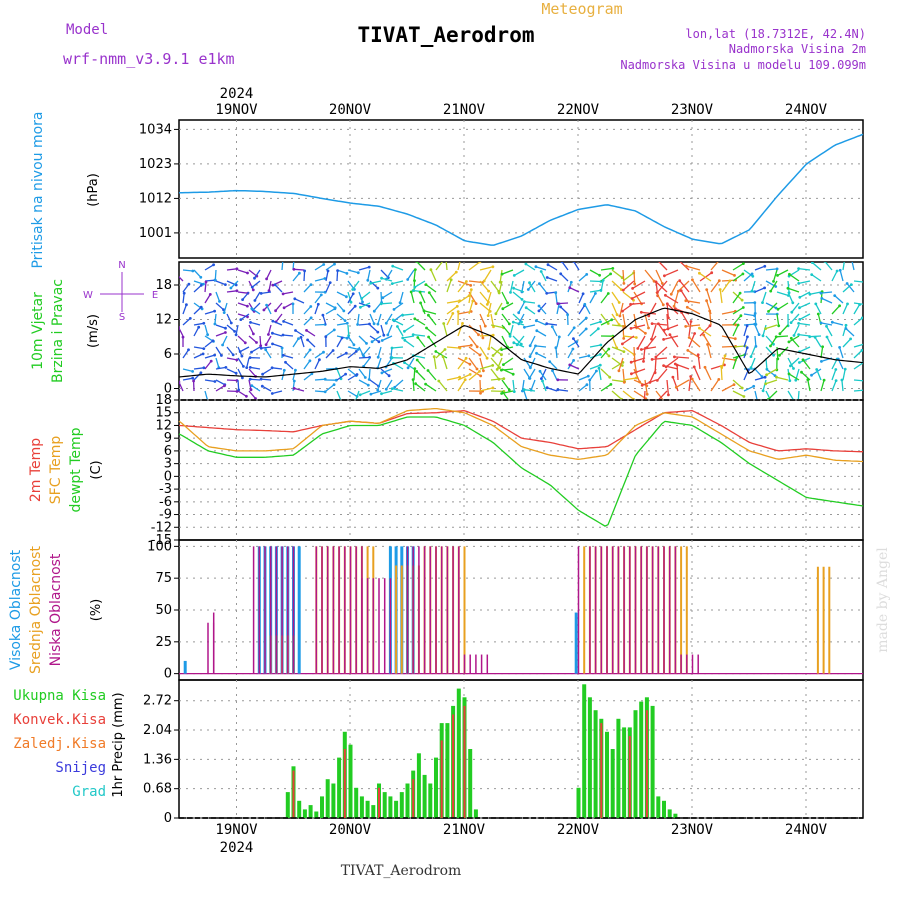 The width and height of the screenshot is (900, 900). What do you see at coordinates (236, 110) in the screenshot?
I see `top-day-label: 19NOV` at bounding box center [236, 110].